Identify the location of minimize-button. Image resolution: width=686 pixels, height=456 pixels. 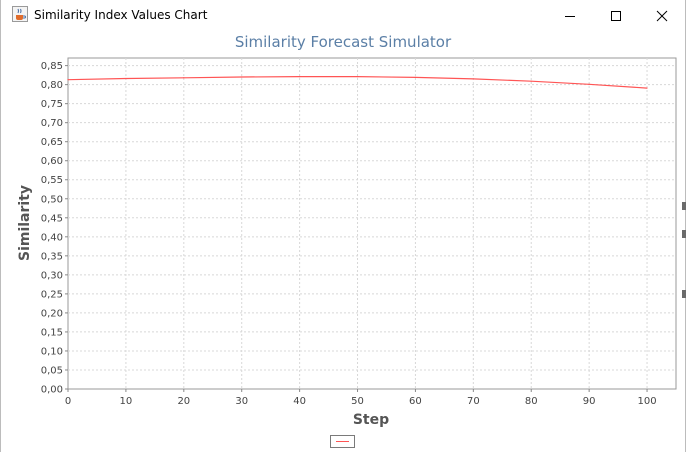
(570, 15).